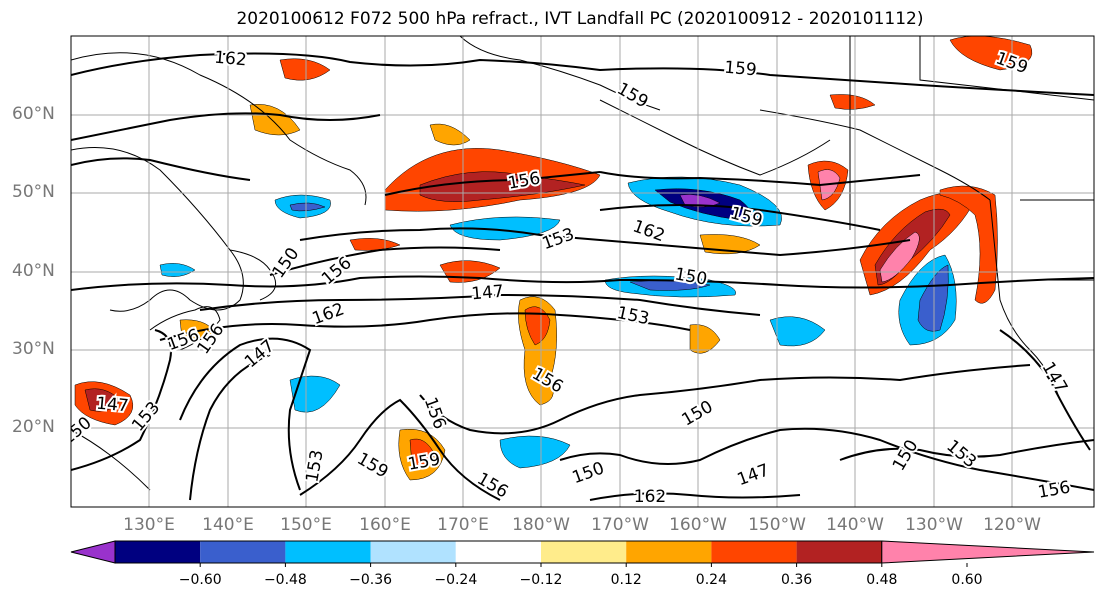 Image resolution: width=1105 pixels, height=601 pixels. Describe the element at coordinates (33, 349) in the screenshot. I see `lat-label: 30°N` at that location.